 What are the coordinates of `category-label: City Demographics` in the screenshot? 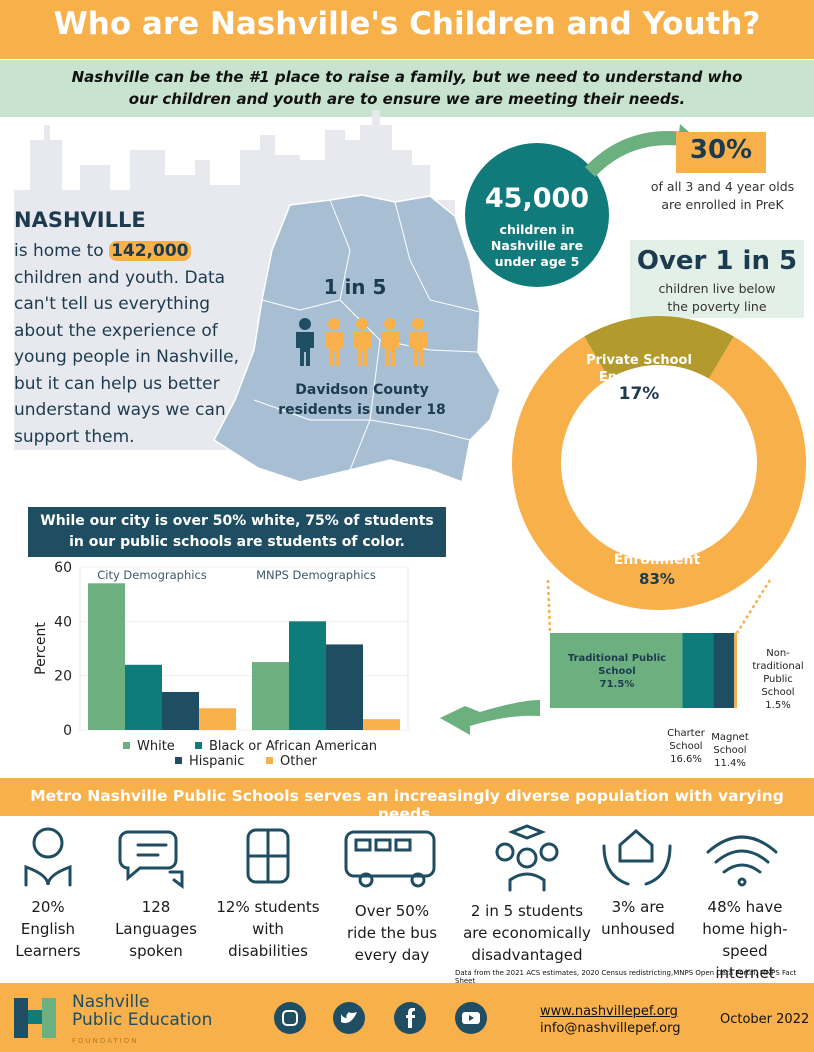 It's located at (152, 575).